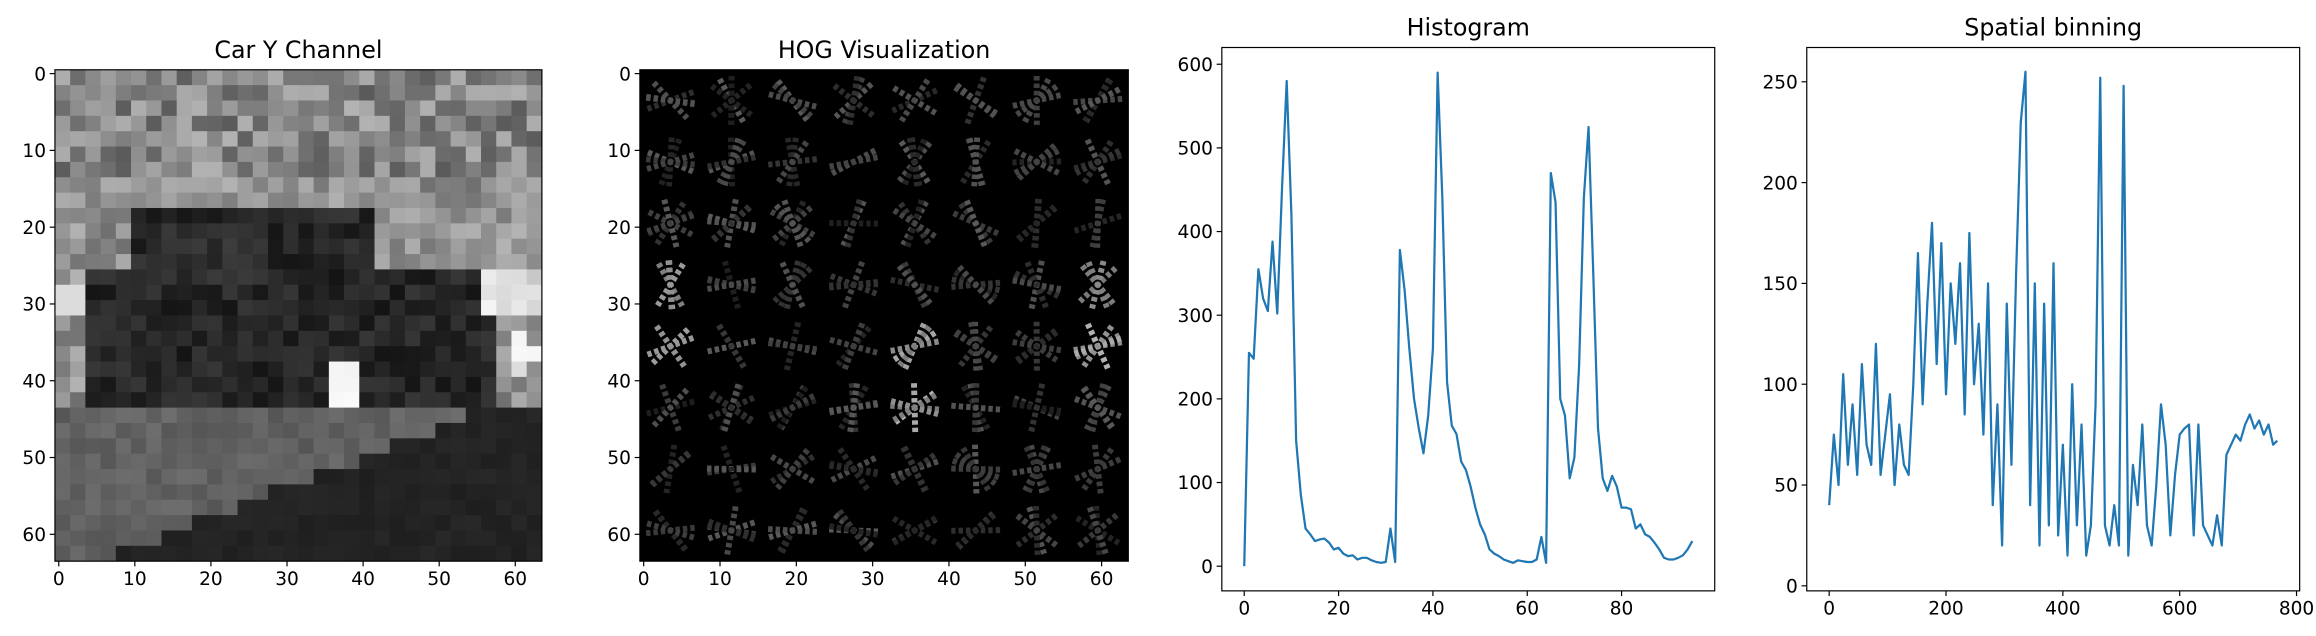 The height and width of the screenshot is (636, 2316). Describe the element at coordinates (135, 579) in the screenshot. I see `x-tick-label: 10` at that location.